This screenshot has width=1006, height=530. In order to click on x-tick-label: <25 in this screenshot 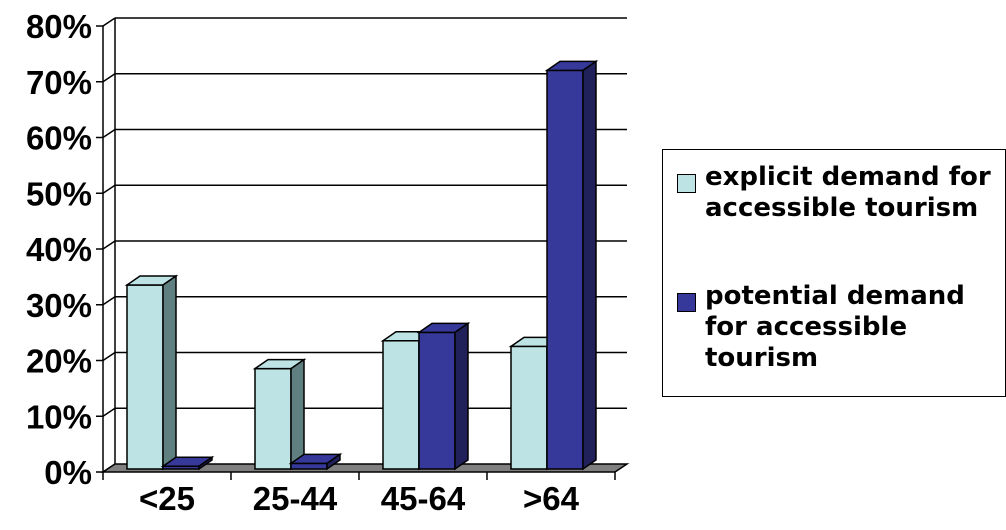, I will do `click(167, 498)`.